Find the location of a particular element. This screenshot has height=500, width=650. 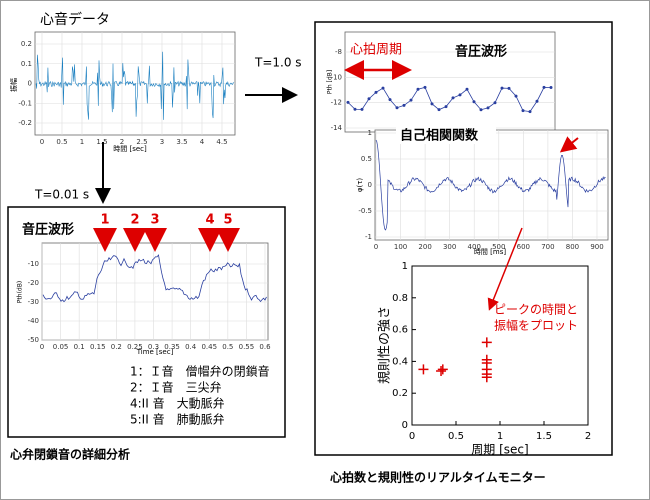

legend-line: 2：Ｉ音 三尖弁 is located at coordinates (176, 387).